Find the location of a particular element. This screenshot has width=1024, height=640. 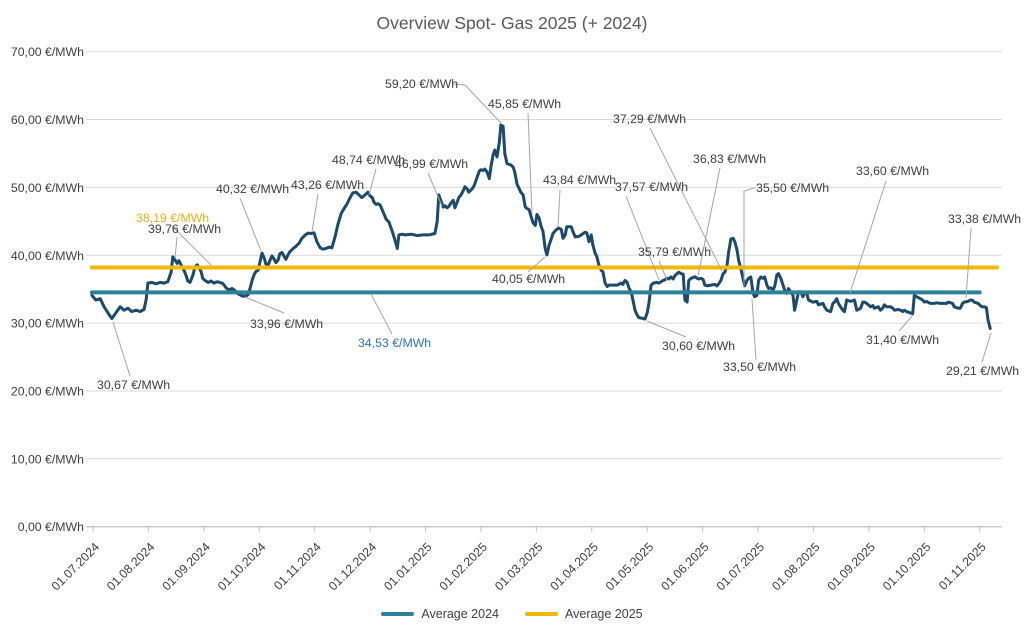

x-axis-label: 01.09.2025 is located at coordinates (852, 567).